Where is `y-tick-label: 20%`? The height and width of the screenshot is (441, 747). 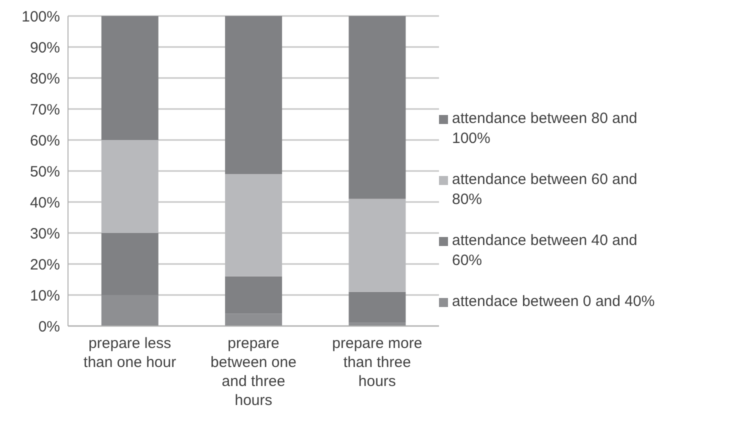
y-tick-label: 20% is located at coordinates (45, 265).